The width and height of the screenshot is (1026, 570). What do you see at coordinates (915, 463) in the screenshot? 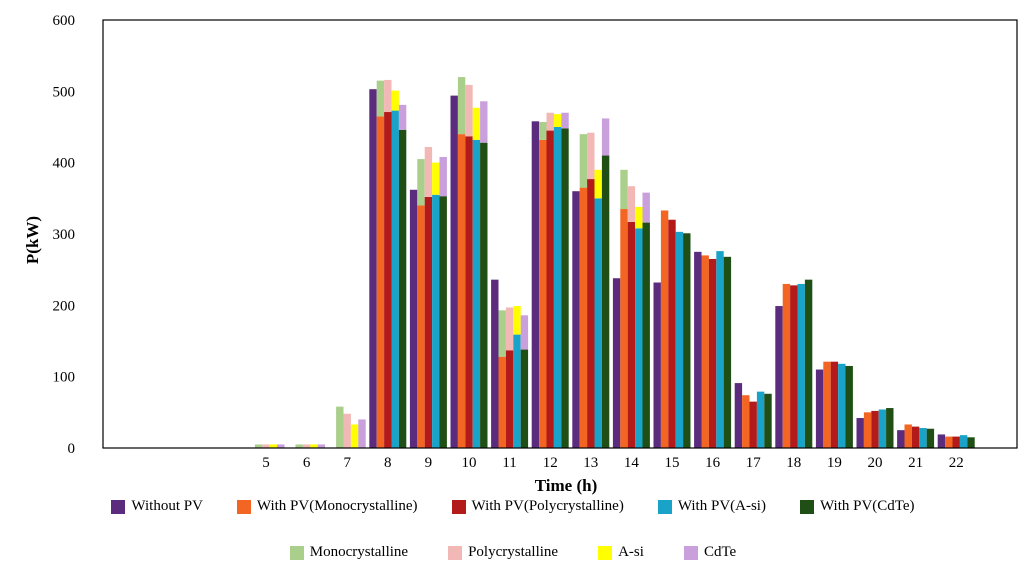
I see `x-tick-label: 21` at bounding box center [915, 463].